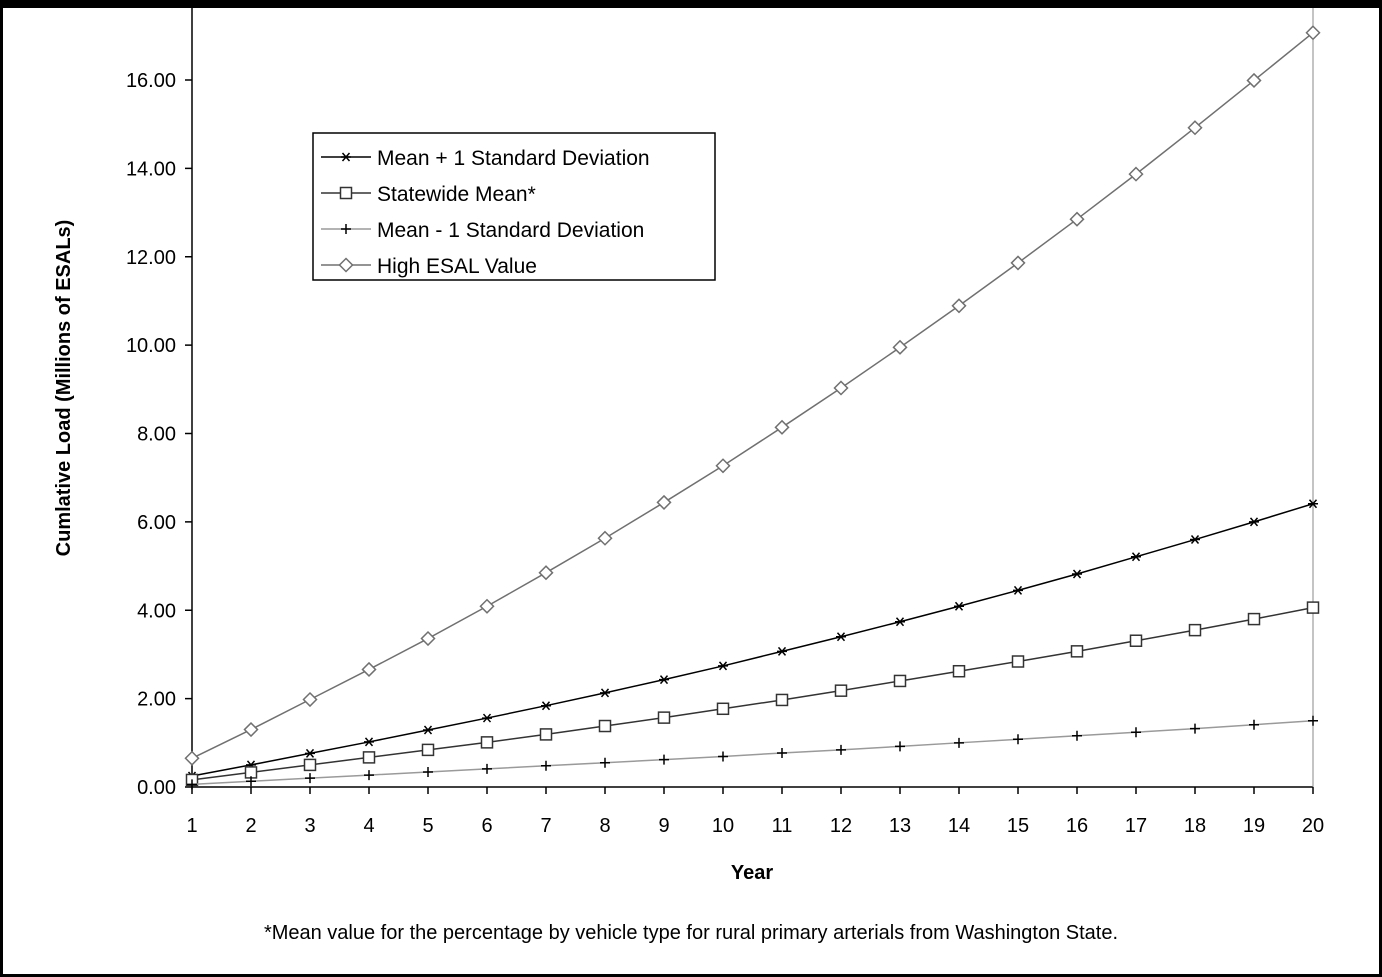 This screenshot has height=977, width=1382. What do you see at coordinates (1254, 826) in the screenshot?
I see `x-tick-label: 19` at bounding box center [1254, 826].